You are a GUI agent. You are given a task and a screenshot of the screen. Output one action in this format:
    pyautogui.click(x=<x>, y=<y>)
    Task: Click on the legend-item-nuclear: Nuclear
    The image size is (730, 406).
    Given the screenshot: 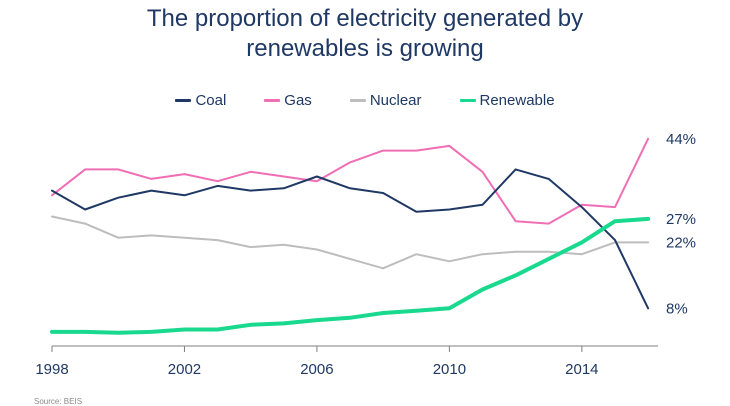 What is the action you would take?
    pyautogui.click(x=385, y=100)
    